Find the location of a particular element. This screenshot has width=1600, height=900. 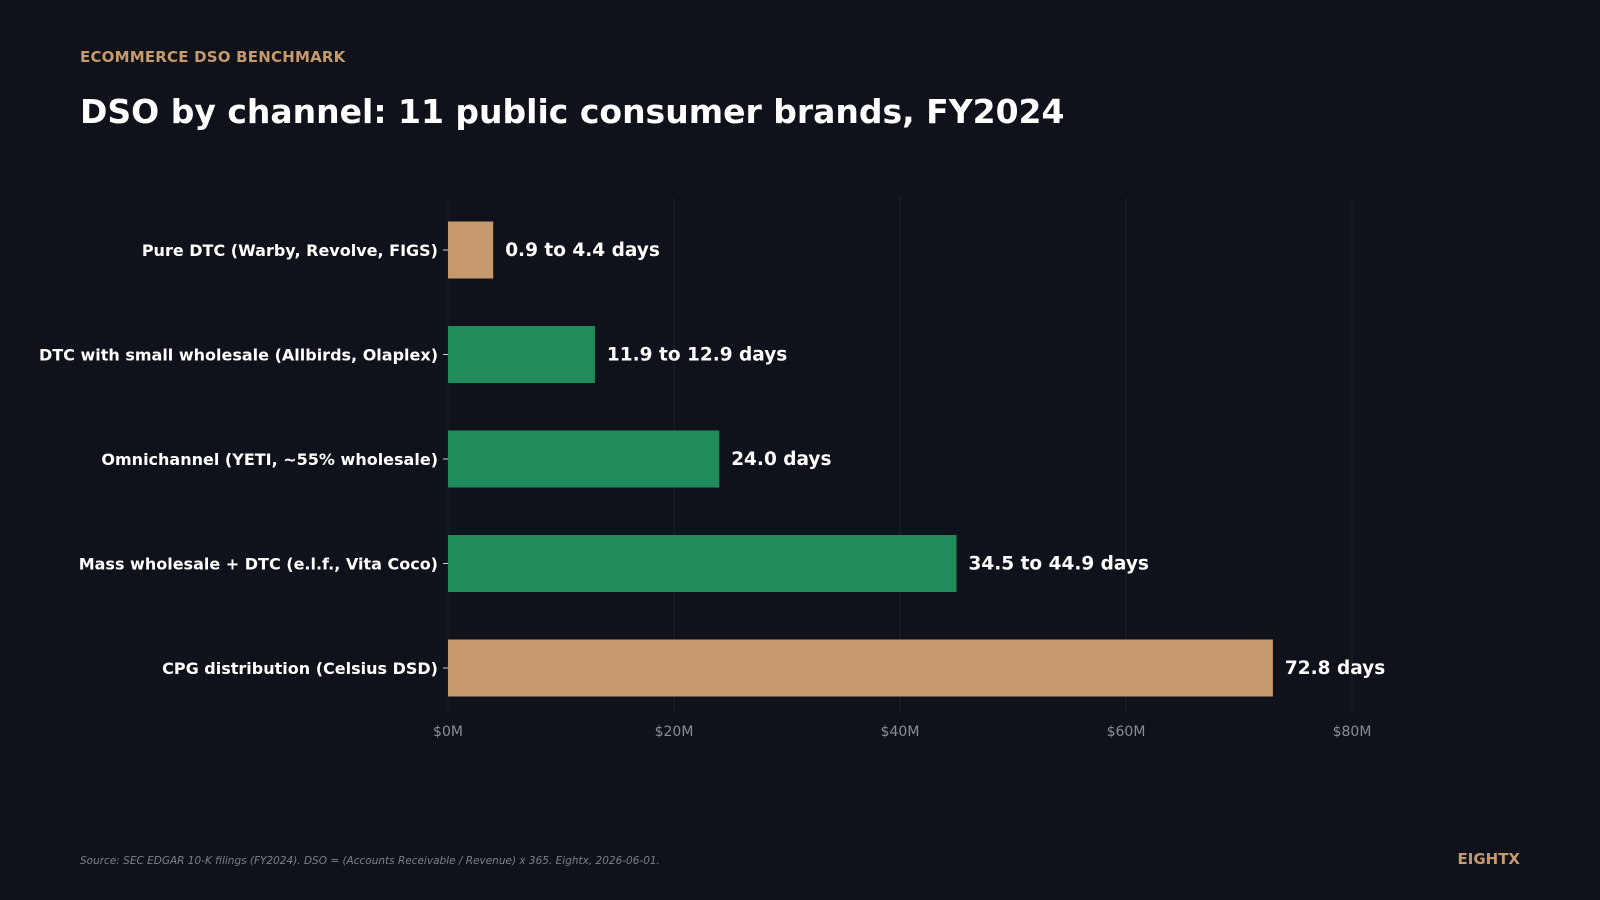

x-tick-label: $0M is located at coordinates (448, 732).